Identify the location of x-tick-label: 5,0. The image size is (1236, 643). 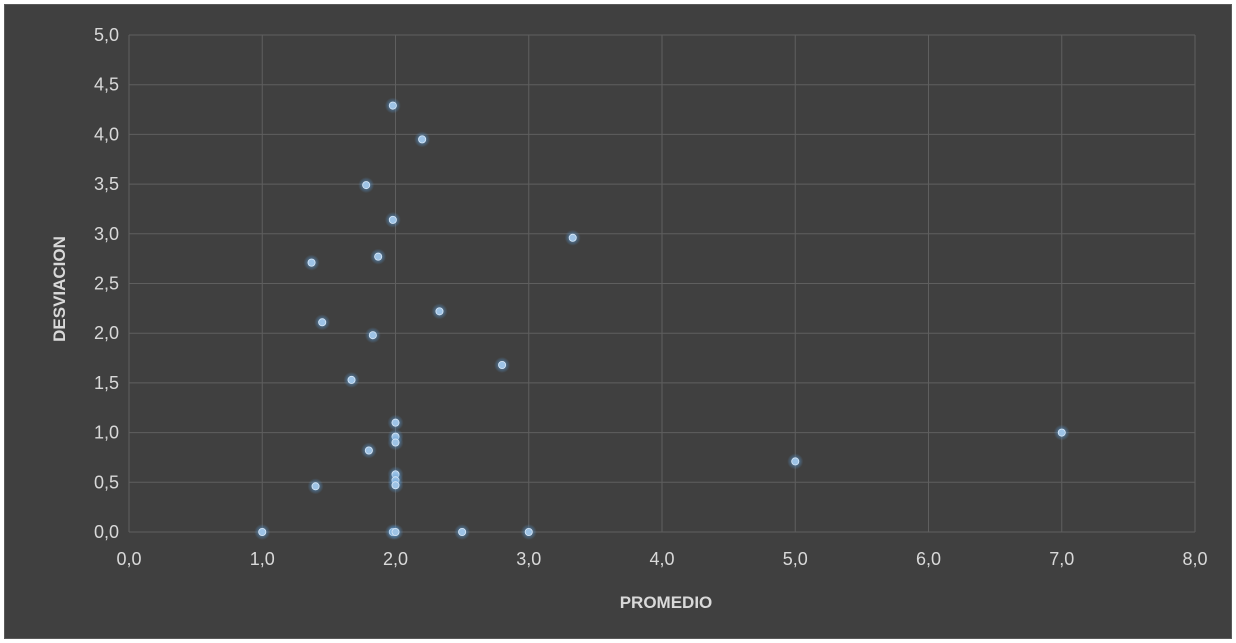
(795, 559).